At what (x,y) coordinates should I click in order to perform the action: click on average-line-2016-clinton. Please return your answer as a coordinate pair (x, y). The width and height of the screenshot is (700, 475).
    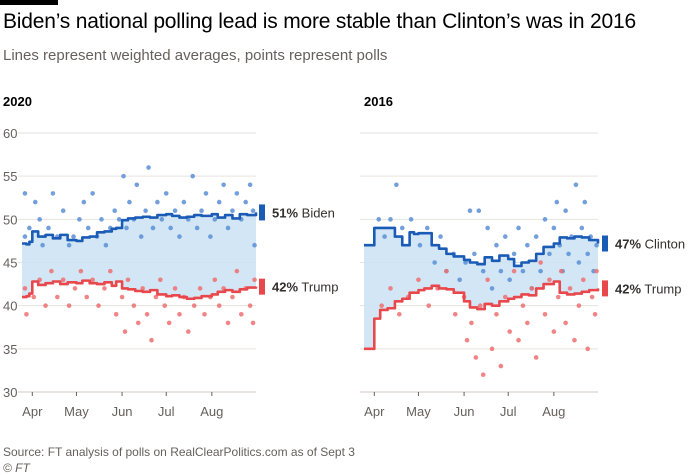
    Looking at the image, I should click on (482, 247).